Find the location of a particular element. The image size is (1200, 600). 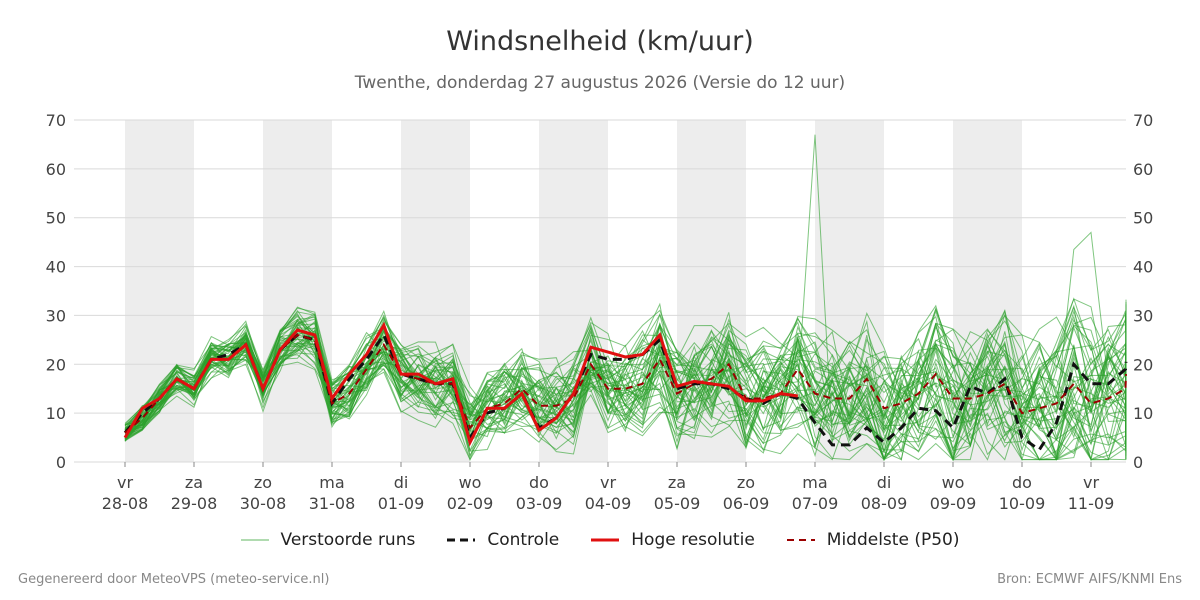

footer-source: Bron: ECMWF AIFS/KNMI Ens is located at coordinates (1089, 579).